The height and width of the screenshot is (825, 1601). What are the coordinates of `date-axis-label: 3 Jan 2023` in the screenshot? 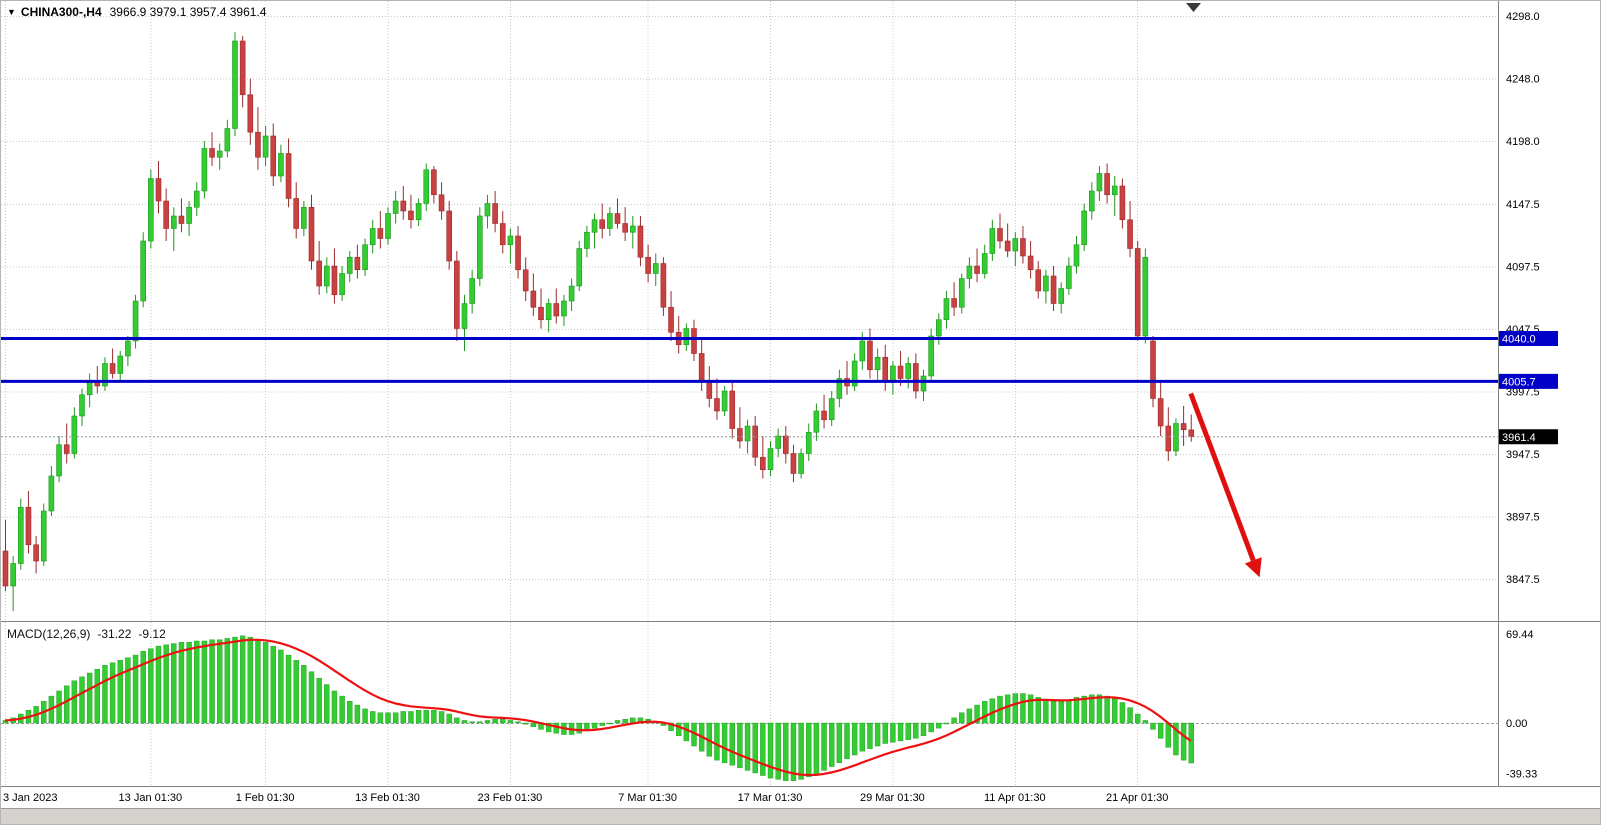 It's located at (30, 798).